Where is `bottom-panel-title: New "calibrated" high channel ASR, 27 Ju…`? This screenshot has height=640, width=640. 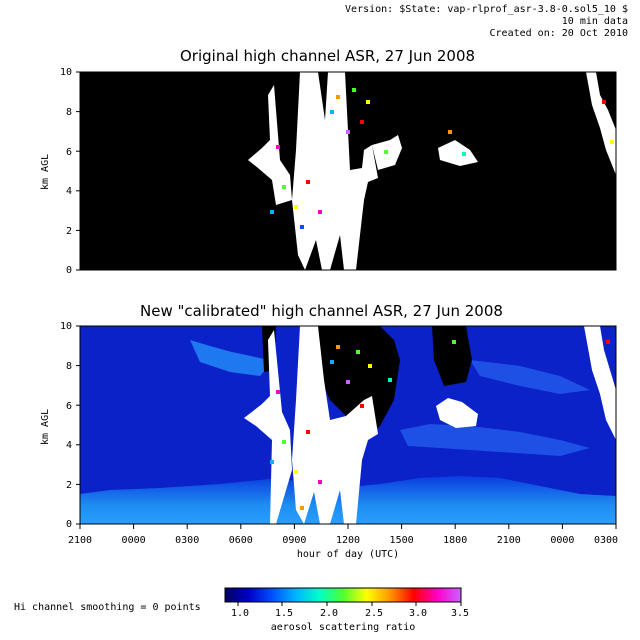 bottom-panel-title: New "calibrated" high channel ASR, 27 Ju… is located at coordinates (321, 311).